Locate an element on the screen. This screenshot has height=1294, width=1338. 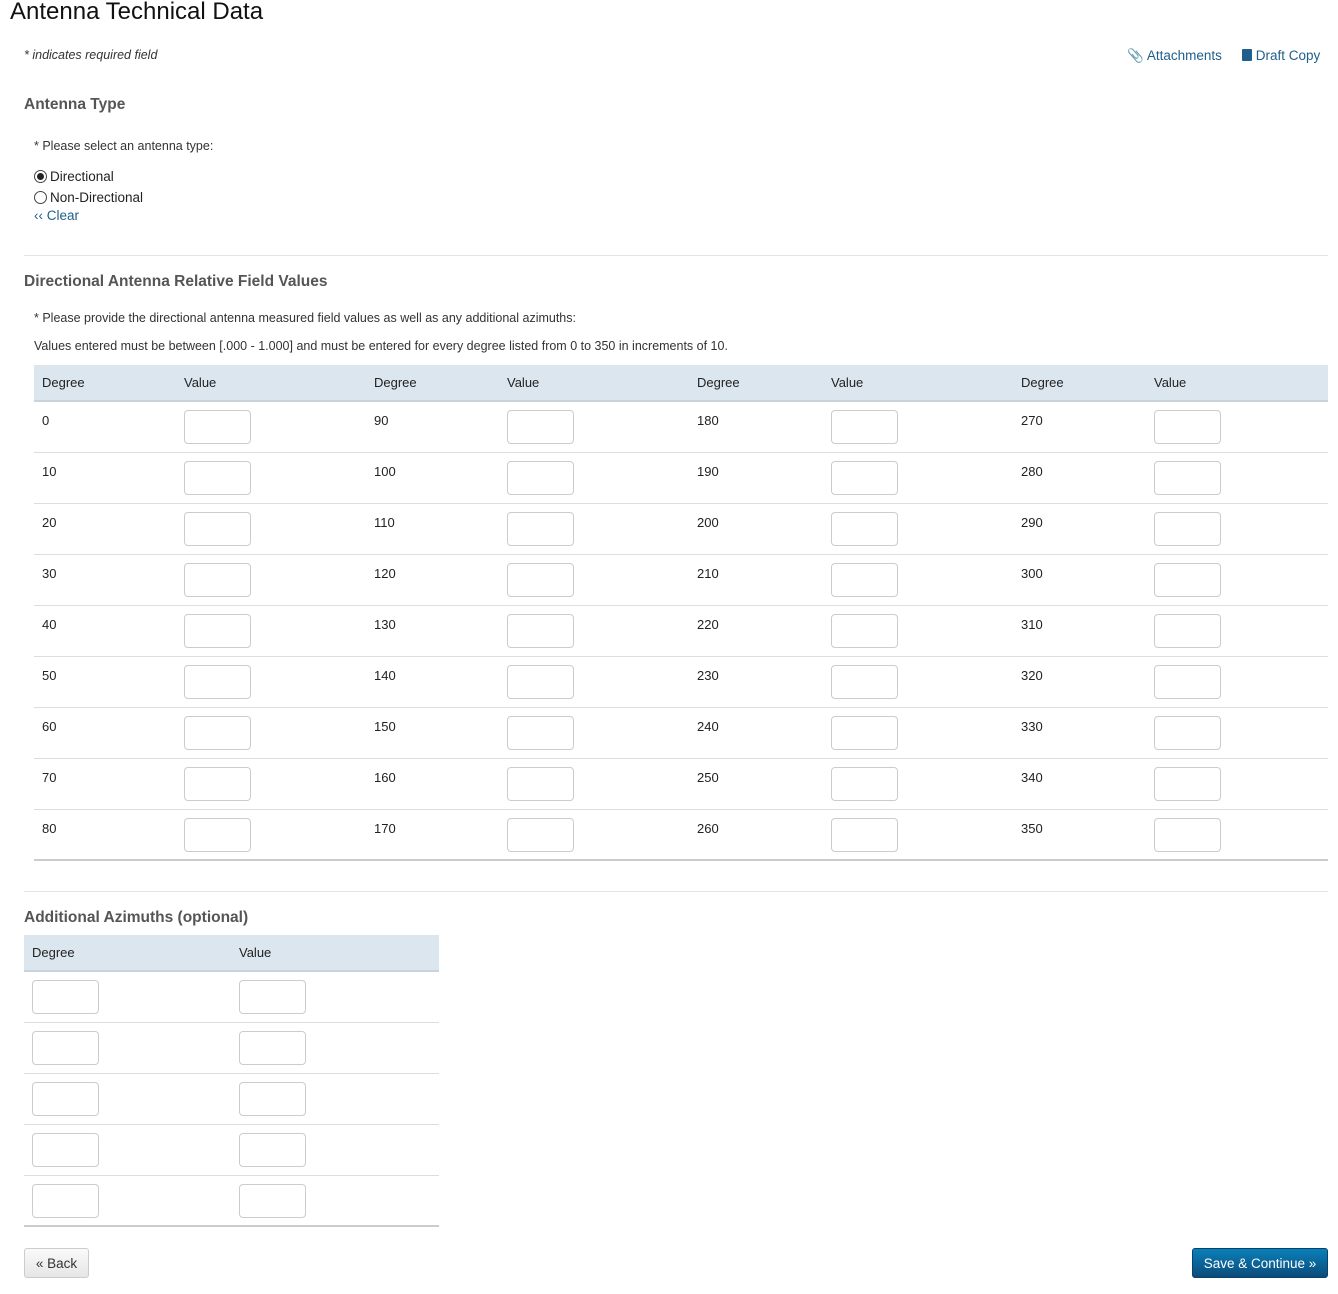
attachments-link: 📎 Attachments is located at coordinates (1174, 56).